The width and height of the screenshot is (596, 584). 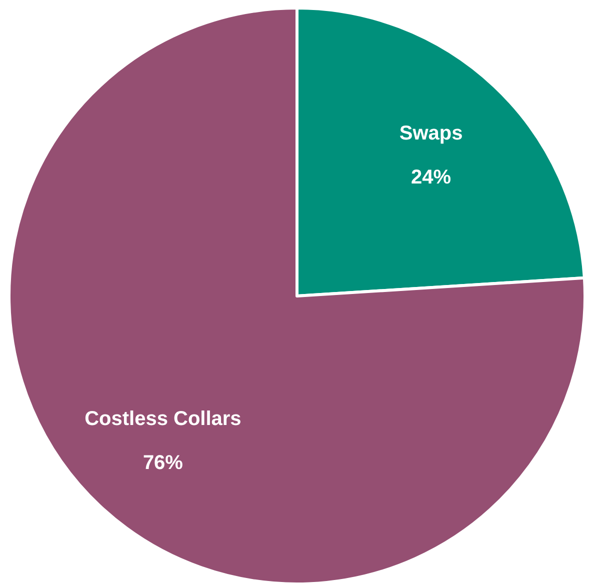 I want to click on slice-label: Swaps, so click(x=431, y=133).